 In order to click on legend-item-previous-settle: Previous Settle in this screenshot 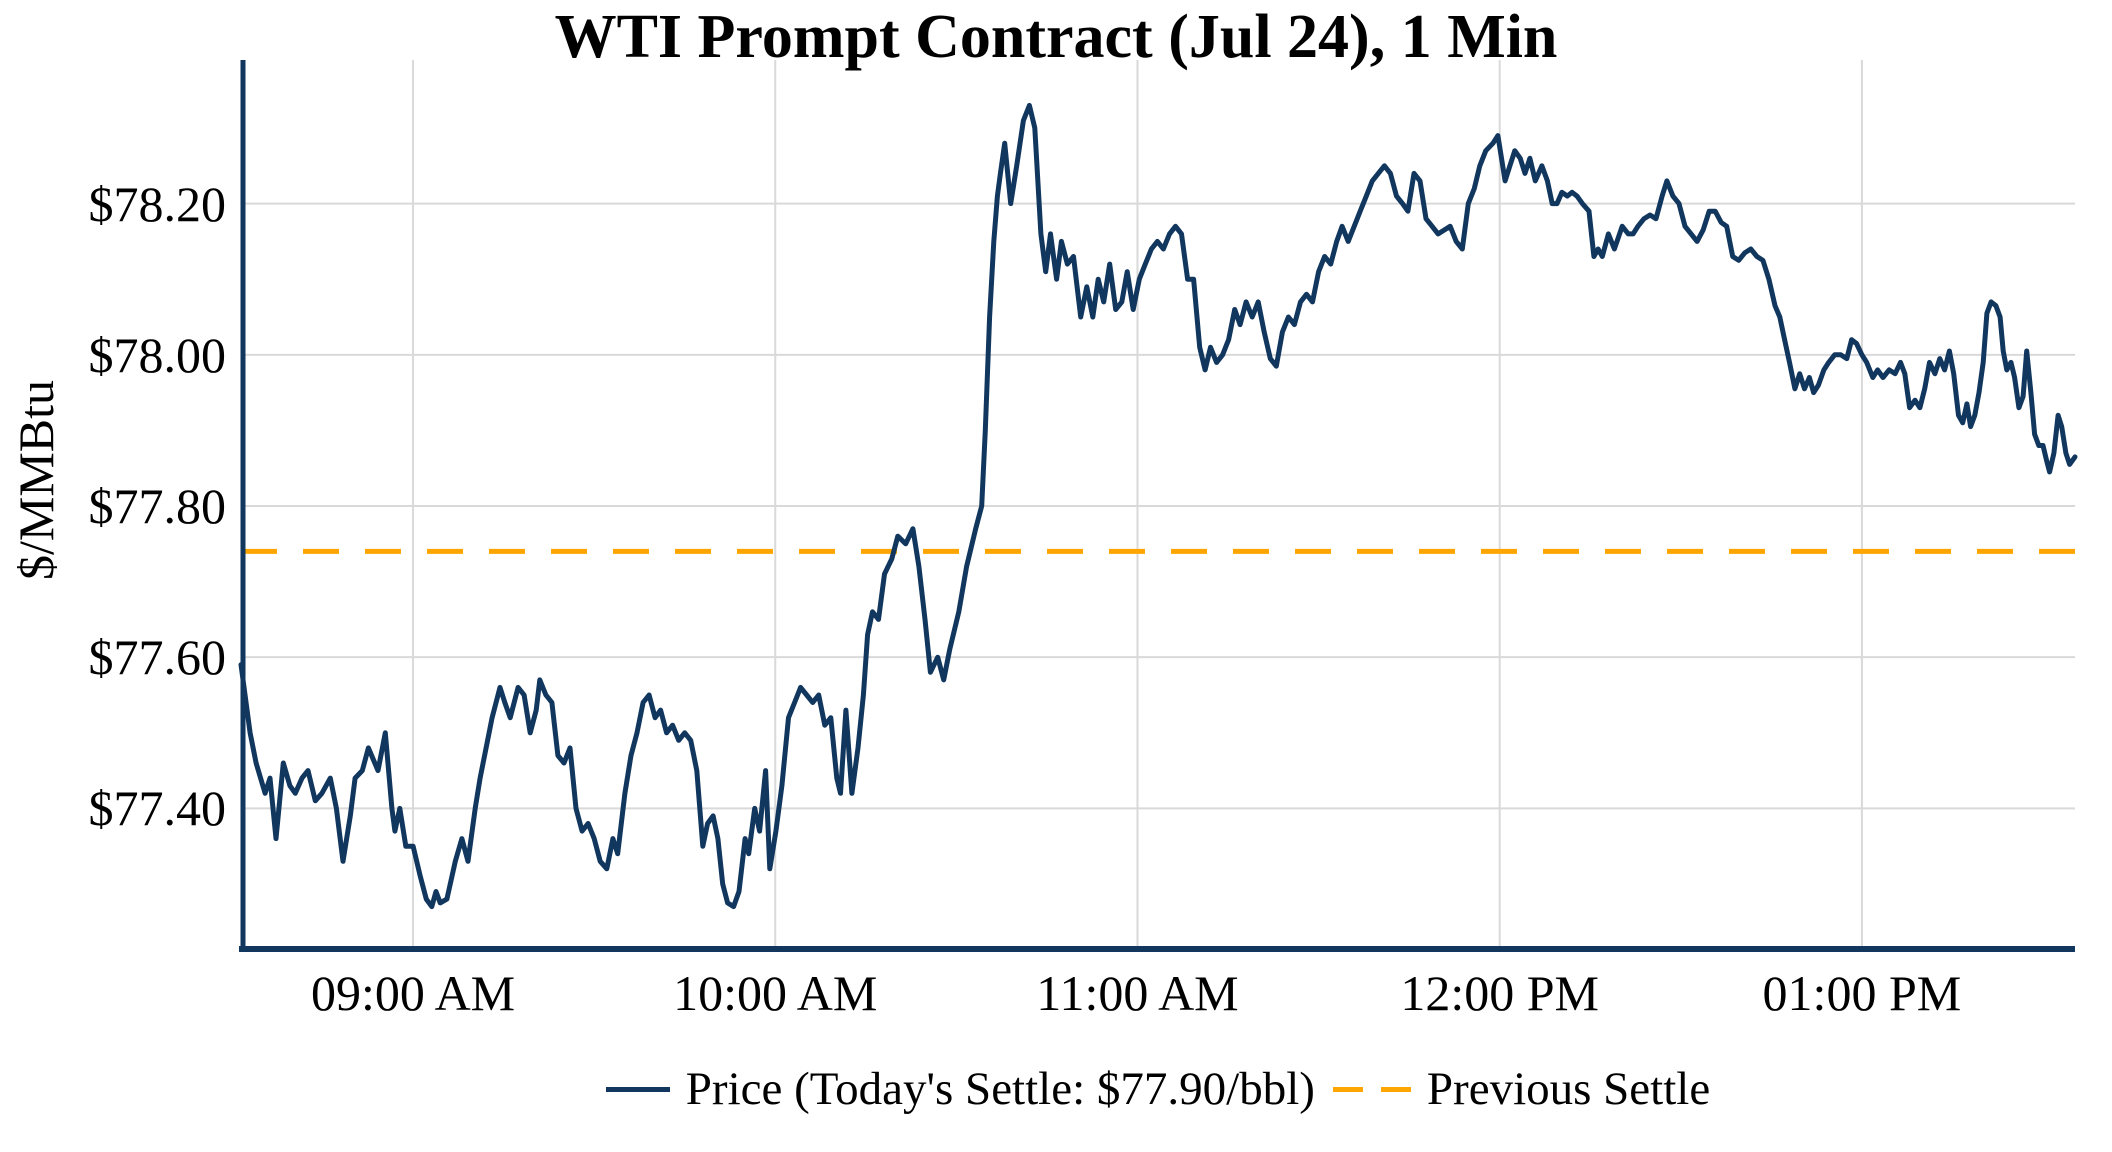, I will do `click(1521, 1089)`.